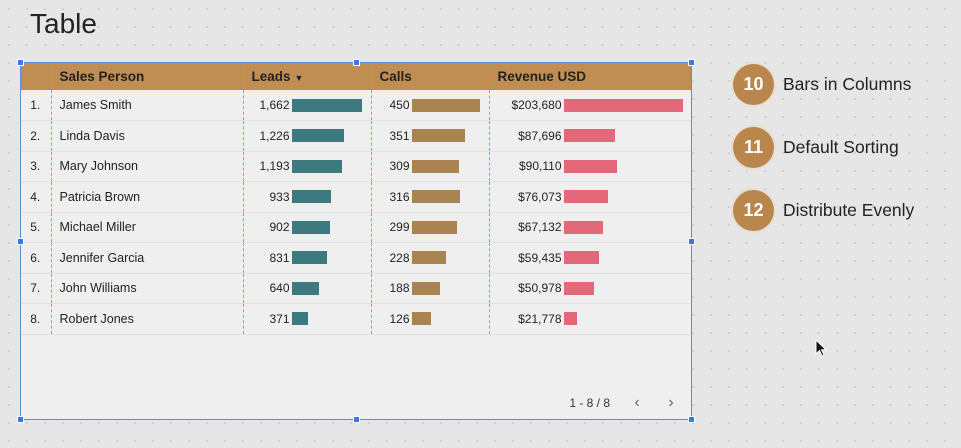 The image size is (961, 448). I want to click on leads-cell: 1,193, so click(306, 166).